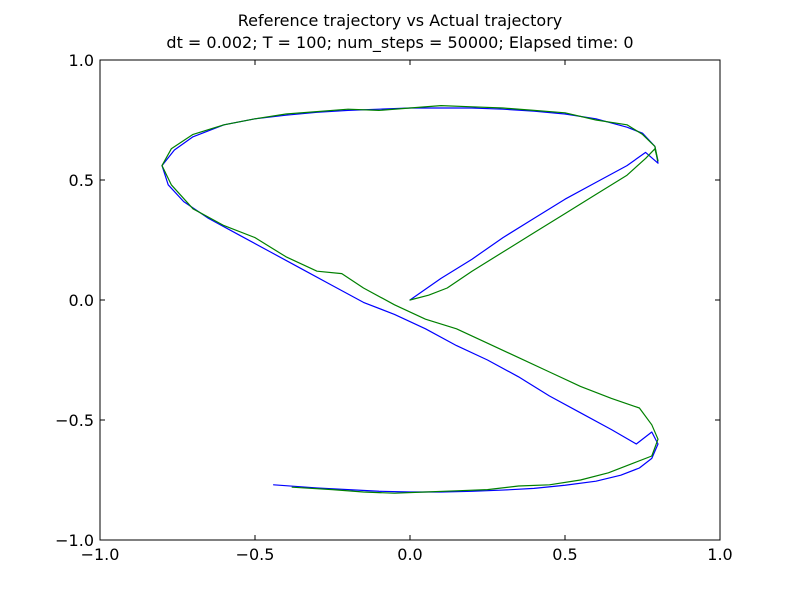 The image size is (800, 600). I want to click on y-tick-label: −1.0, so click(74, 540).